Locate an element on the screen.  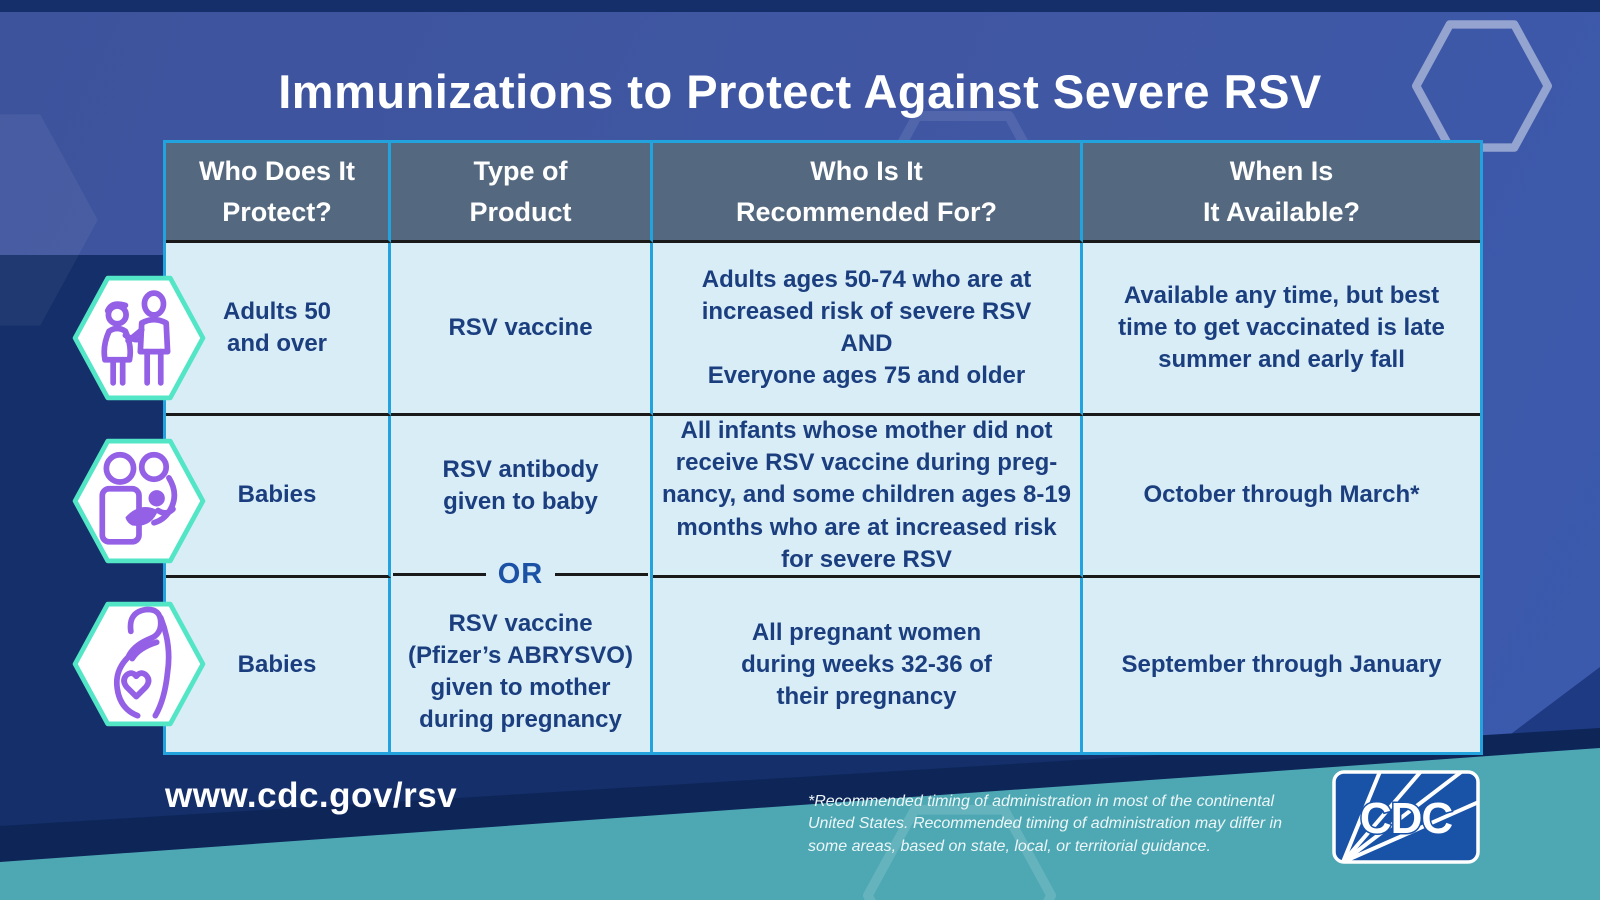
cdc-logo-text: CDC is located at coordinates (1406, 818).